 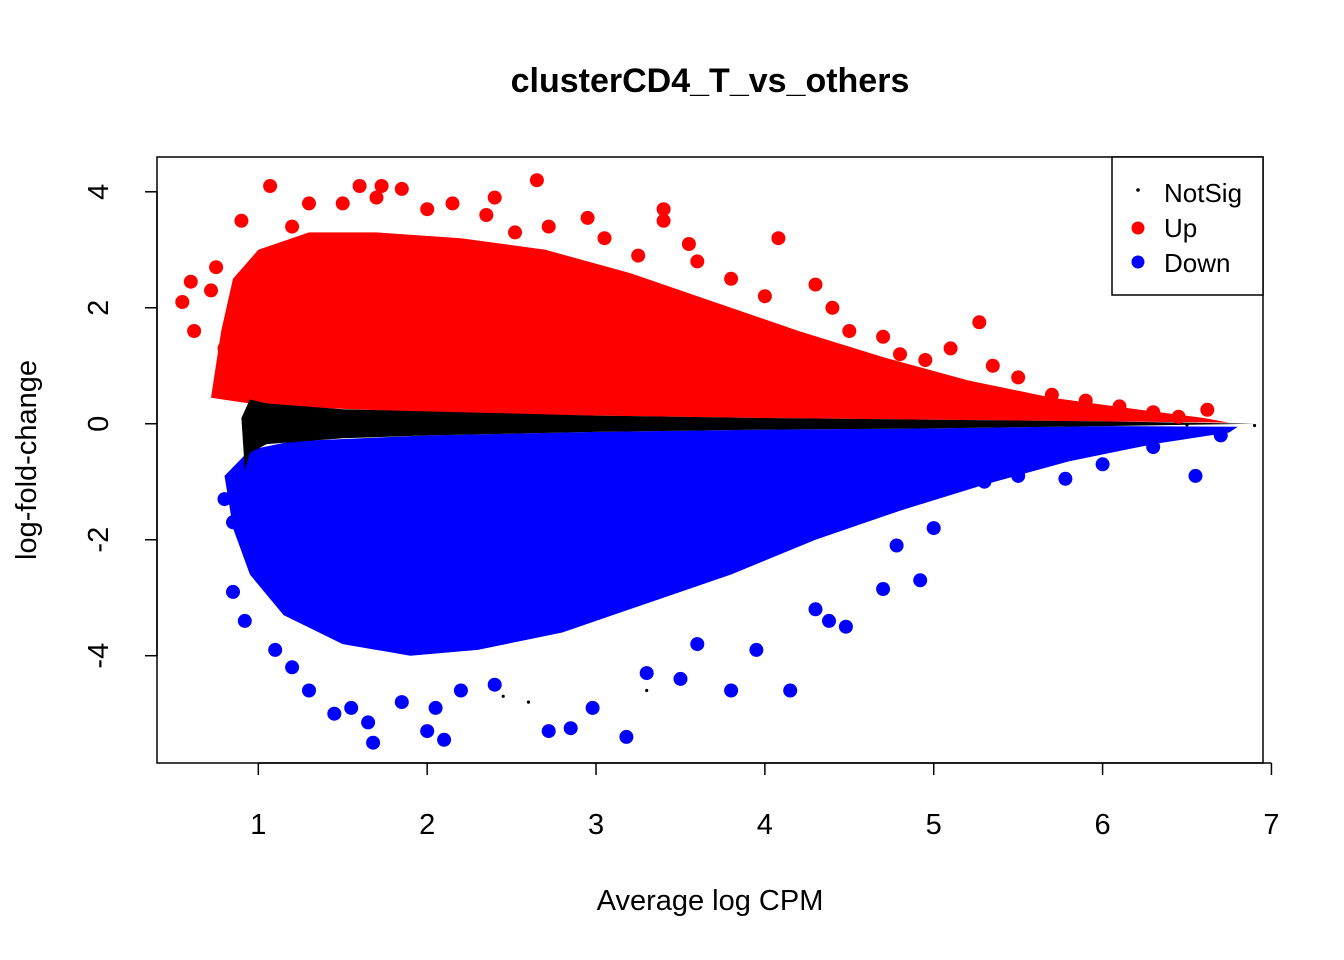 What do you see at coordinates (1187, 226) in the screenshot?
I see `legend: NotSig Up Down` at bounding box center [1187, 226].